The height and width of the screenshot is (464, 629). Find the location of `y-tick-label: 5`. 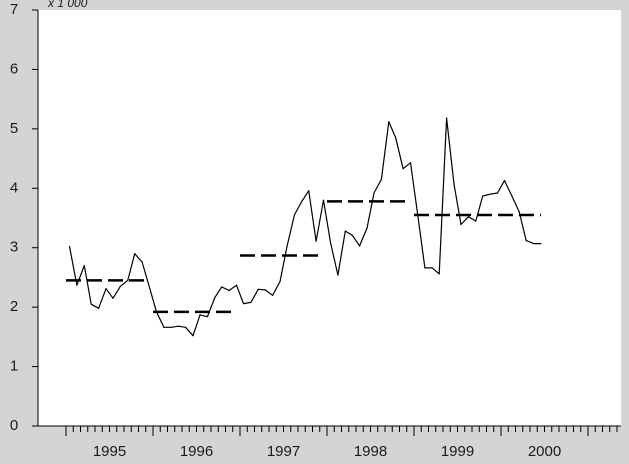

y-tick-label: 5 is located at coordinates (14, 128).